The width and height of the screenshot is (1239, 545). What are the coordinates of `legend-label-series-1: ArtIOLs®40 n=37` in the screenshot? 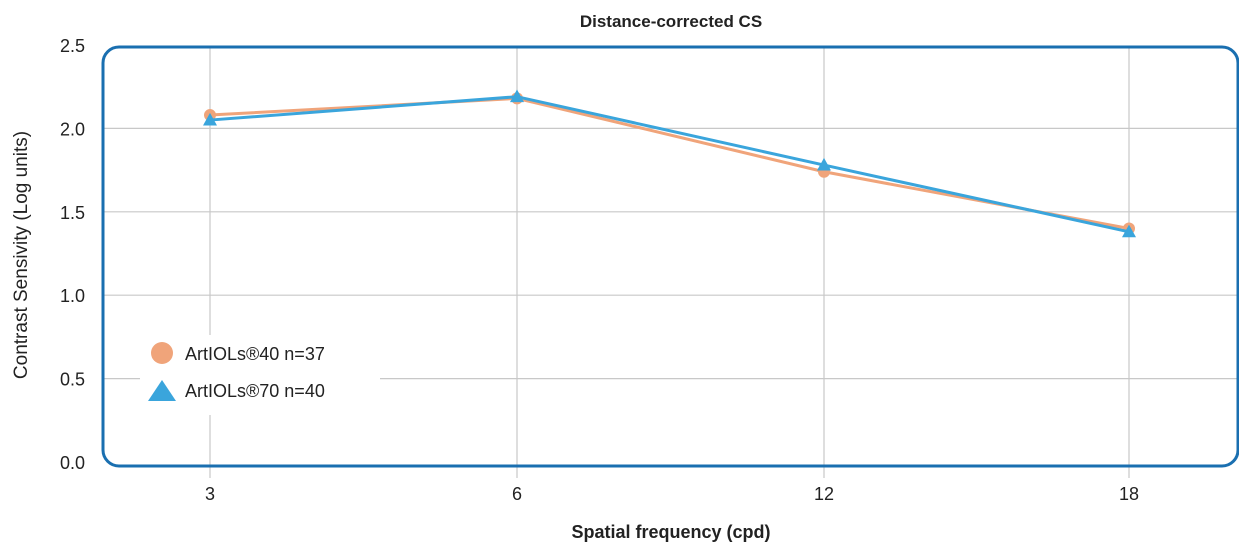 It's located at (255, 354).